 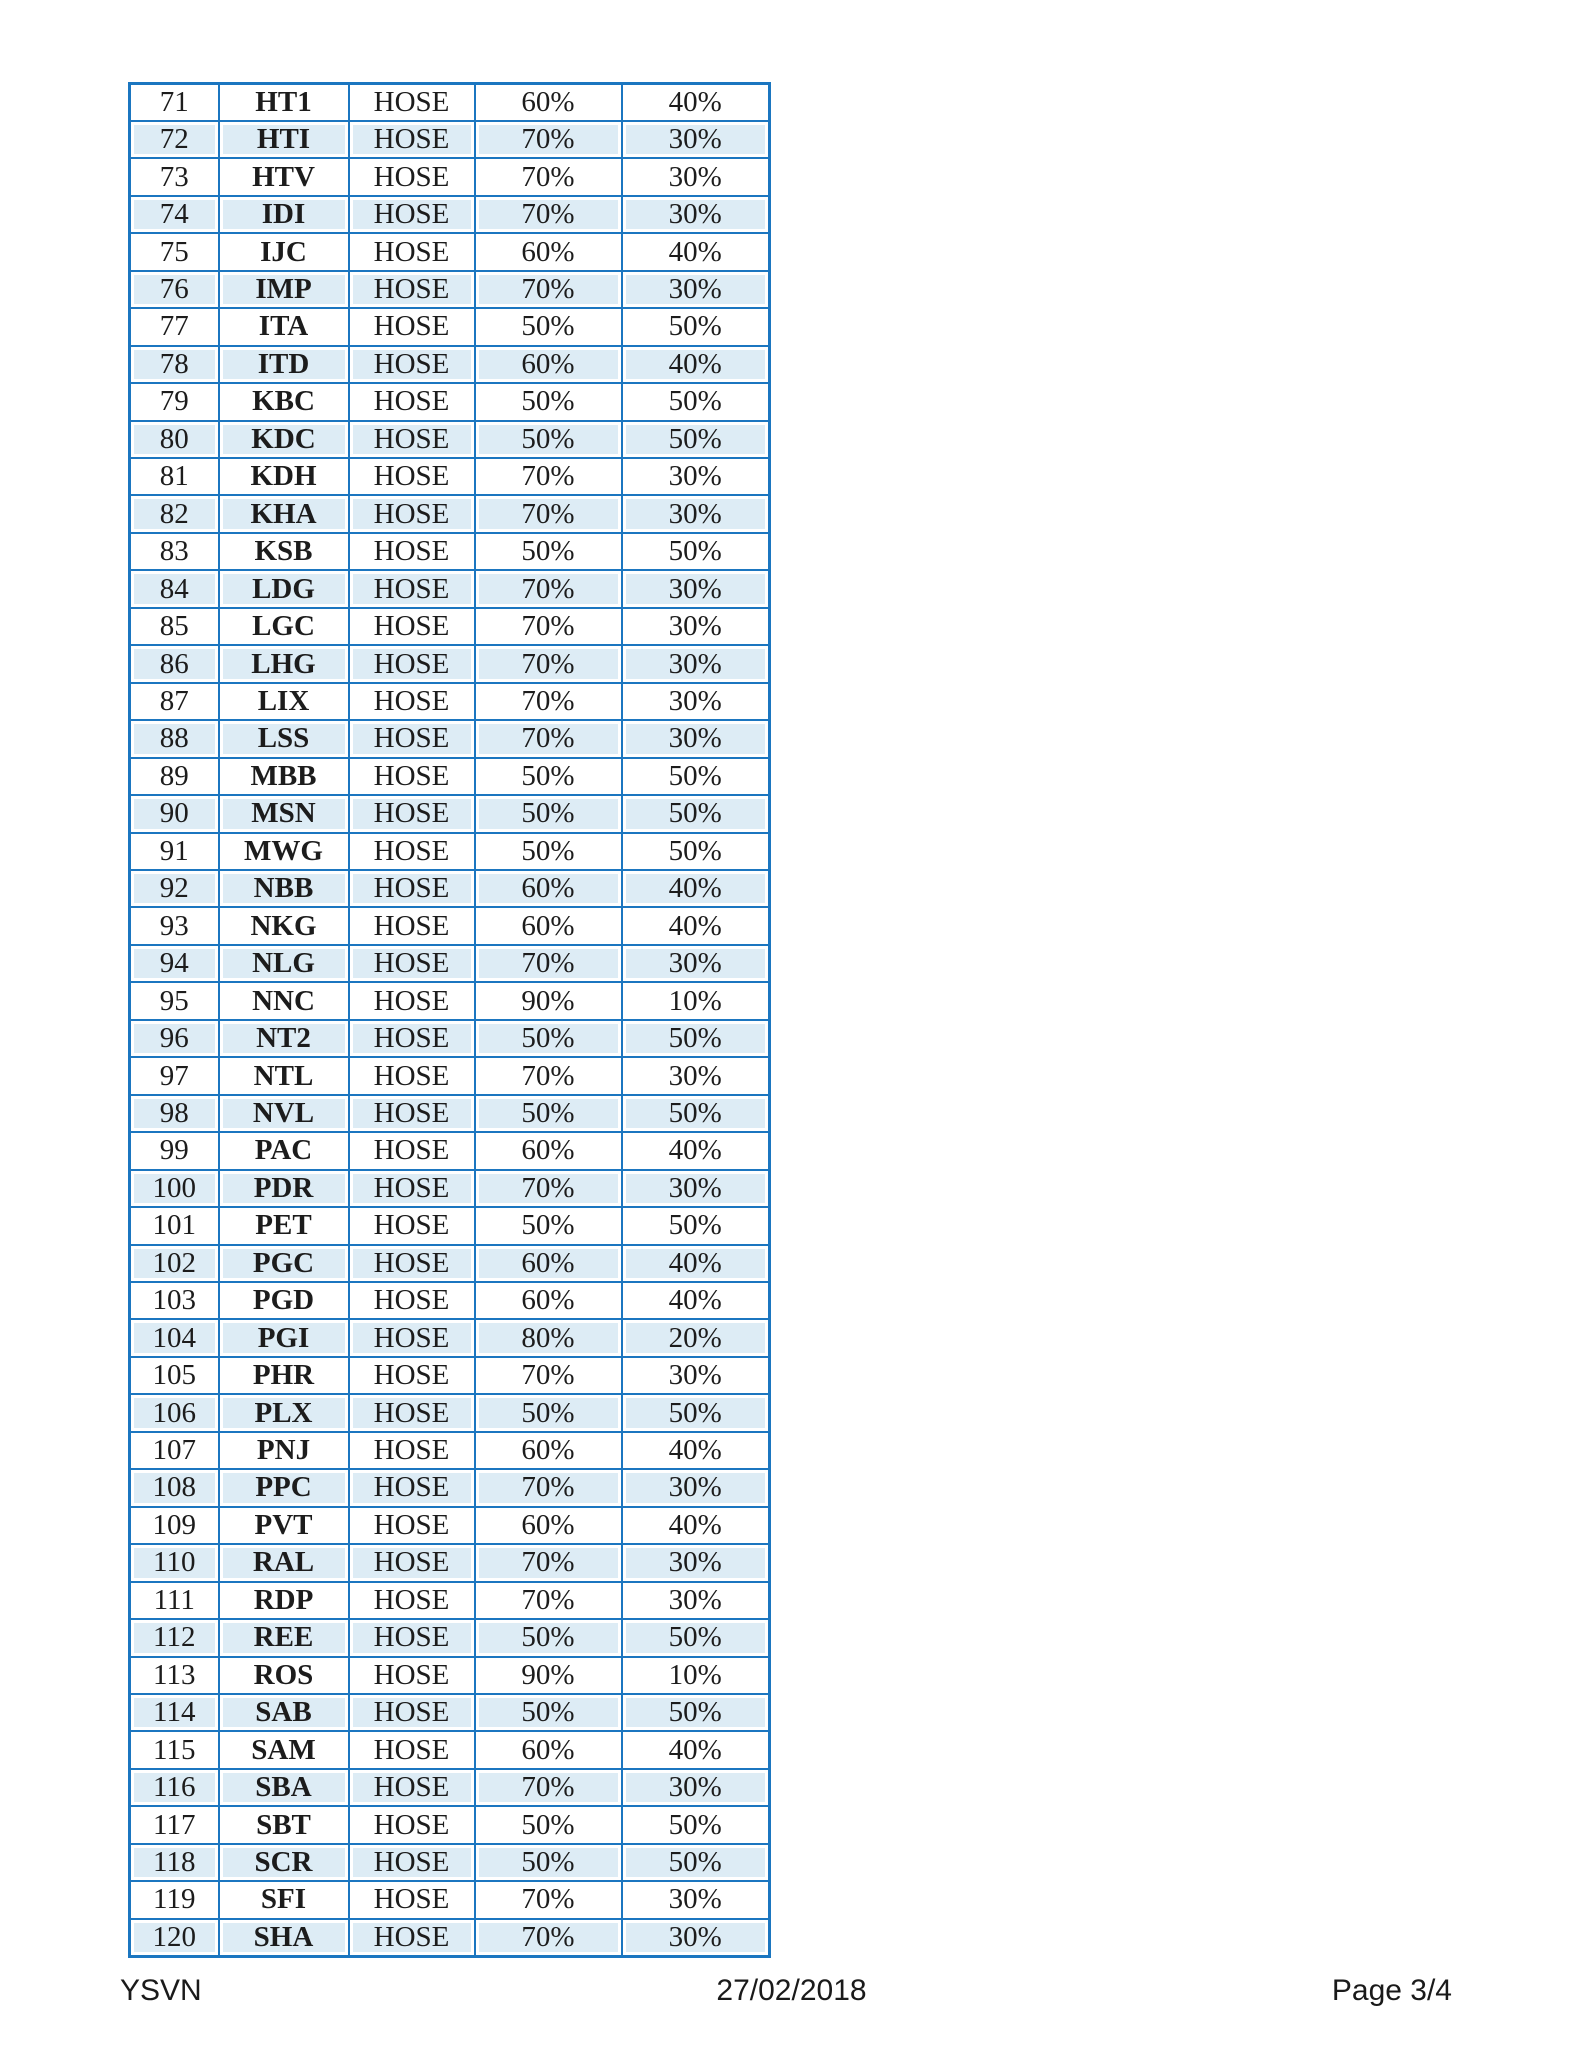 I want to click on row-number-cell: 102, so click(x=174, y=1263).